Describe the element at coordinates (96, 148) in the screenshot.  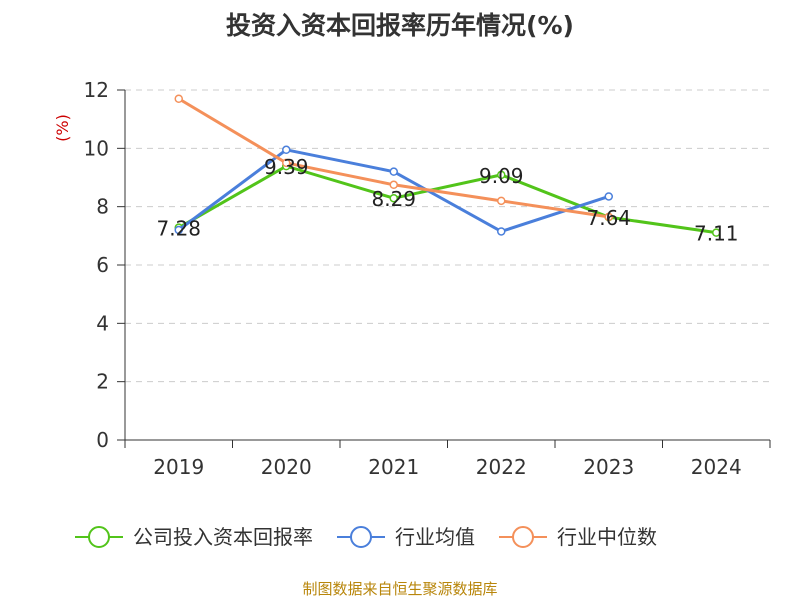
I see `y-tick-label: 10` at that location.